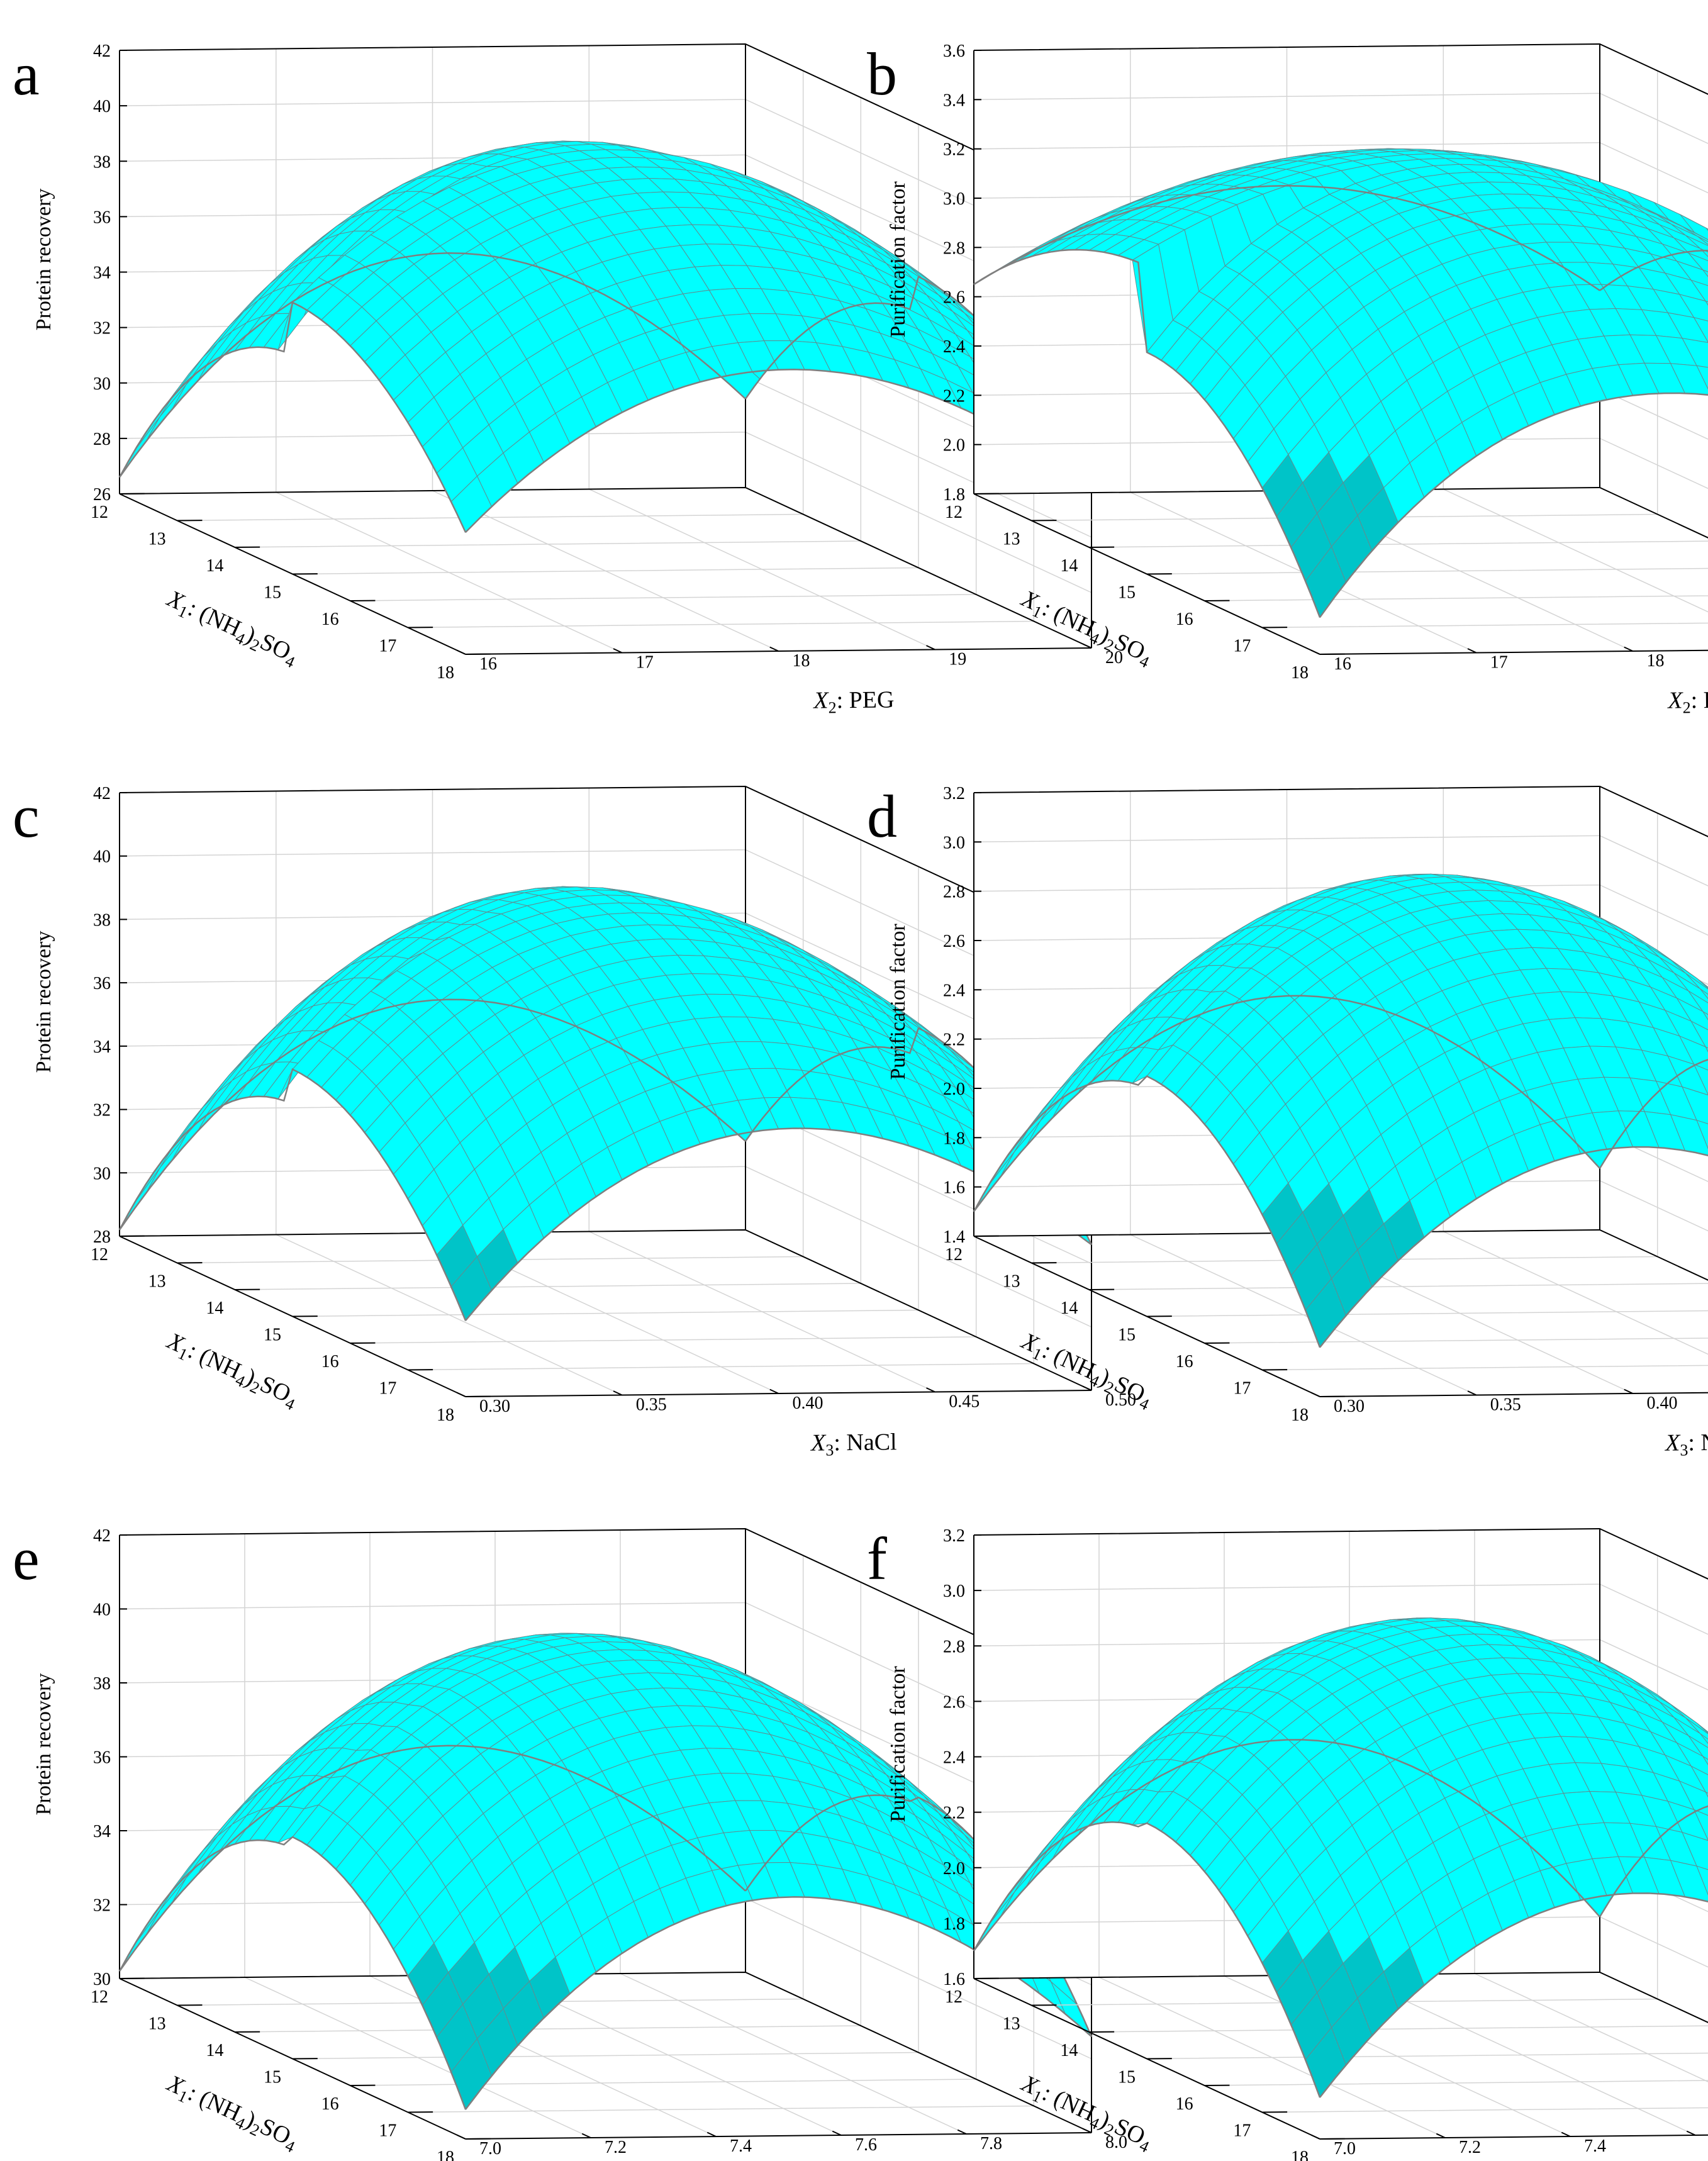  What do you see at coordinates (954, 1924) in the screenshot?
I see `z-tick-label: 1.8` at bounding box center [954, 1924].